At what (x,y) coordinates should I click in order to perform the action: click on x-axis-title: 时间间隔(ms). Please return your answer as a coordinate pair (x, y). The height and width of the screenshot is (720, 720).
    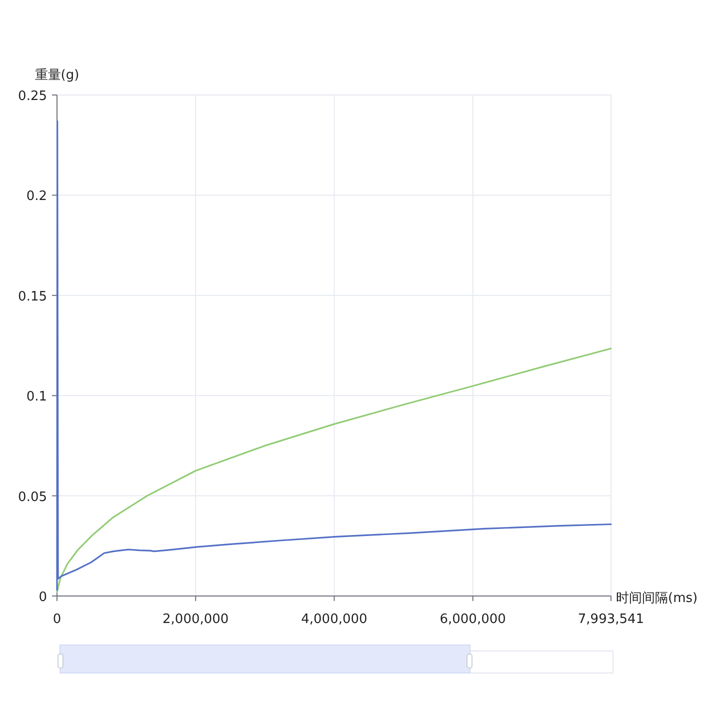
    Looking at the image, I should click on (657, 598).